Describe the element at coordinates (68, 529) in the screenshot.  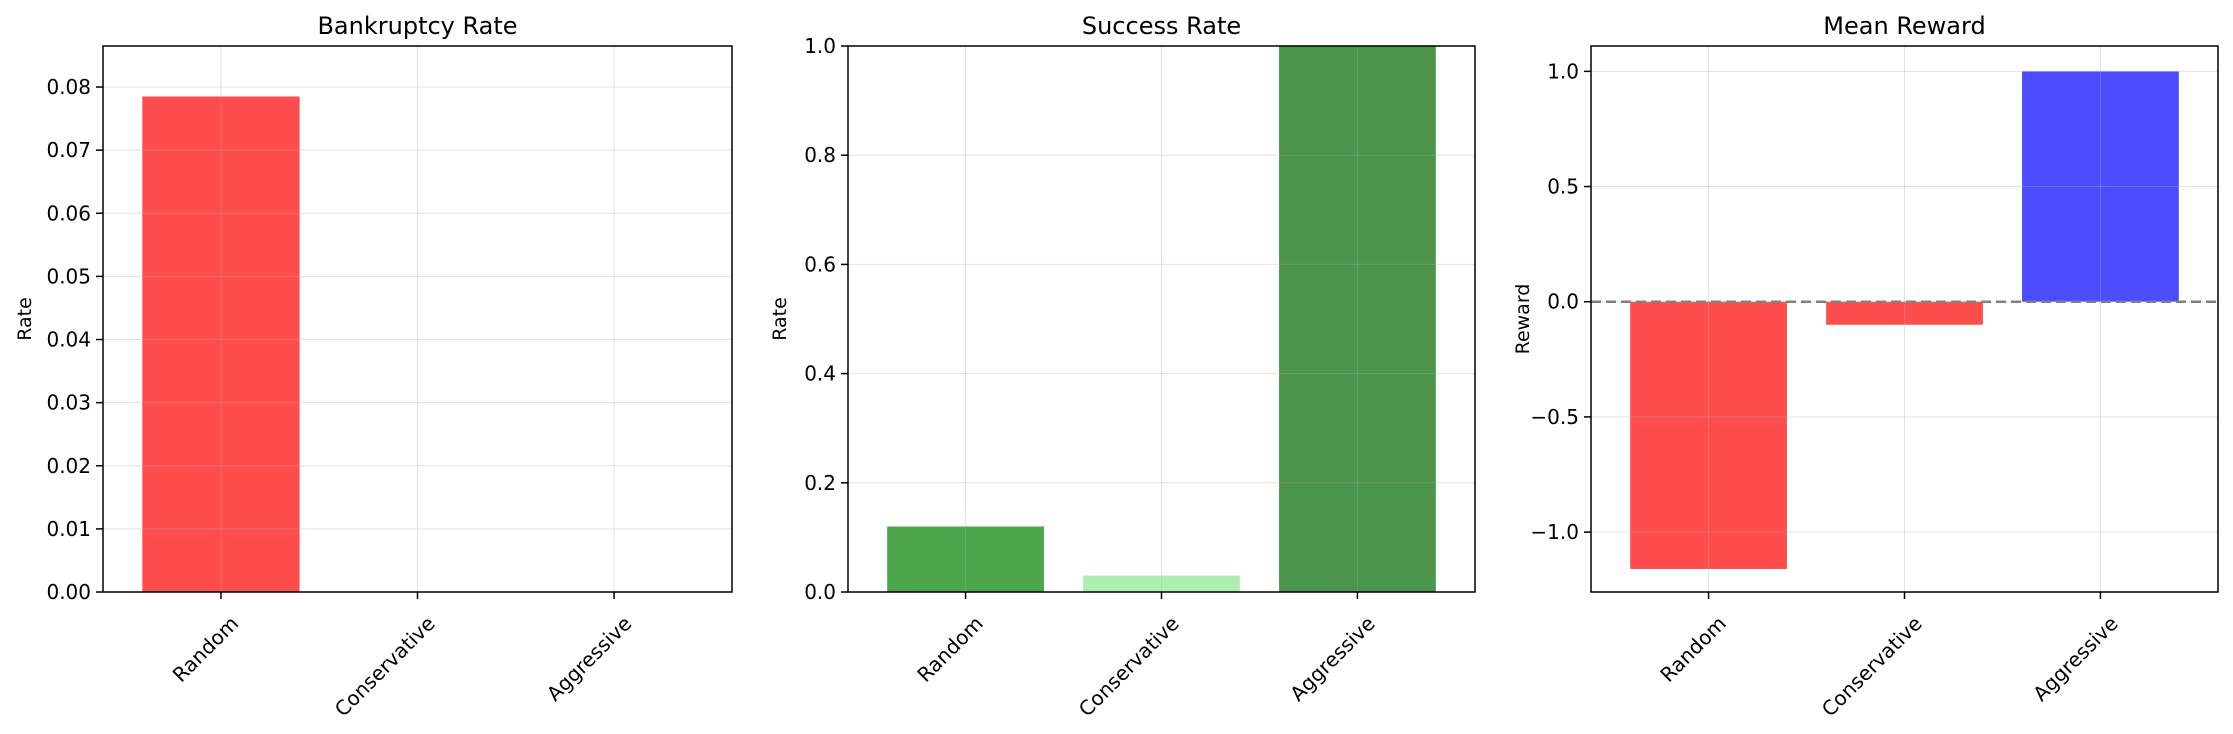
I see `y-tick-label: 0.01` at that location.